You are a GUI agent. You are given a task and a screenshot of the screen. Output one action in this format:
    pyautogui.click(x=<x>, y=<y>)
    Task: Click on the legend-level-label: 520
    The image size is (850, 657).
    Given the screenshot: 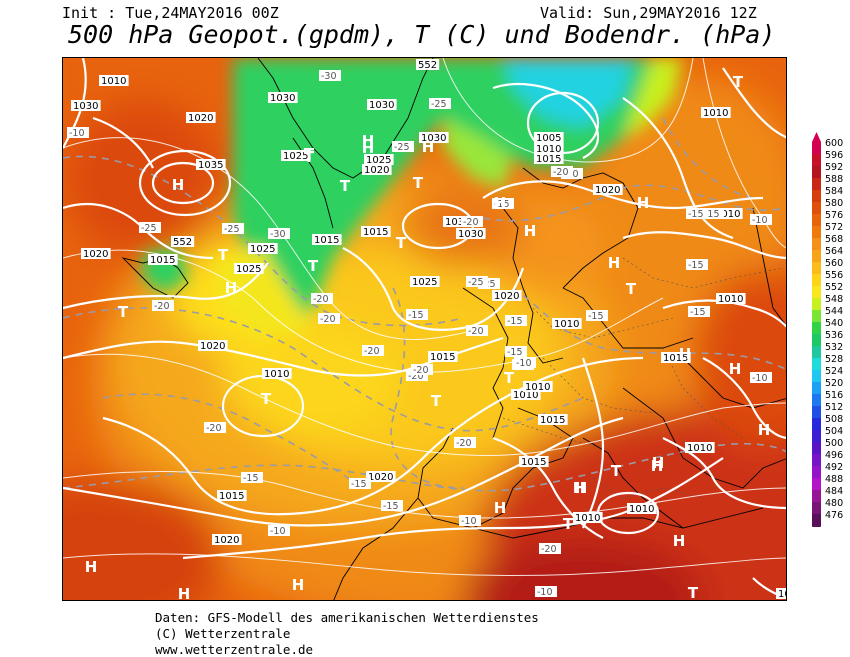 What is the action you would take?
    pyautogui.click(x=834, y=383)
    